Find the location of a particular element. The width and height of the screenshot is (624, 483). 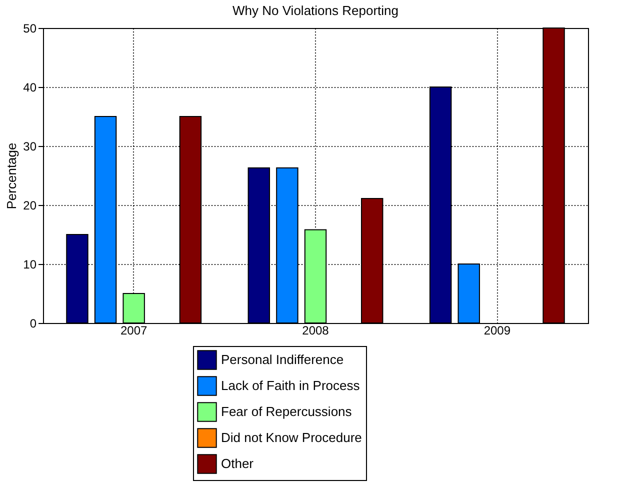

legend-label: Did not Know Procedure is located at coordinates (291, 437).